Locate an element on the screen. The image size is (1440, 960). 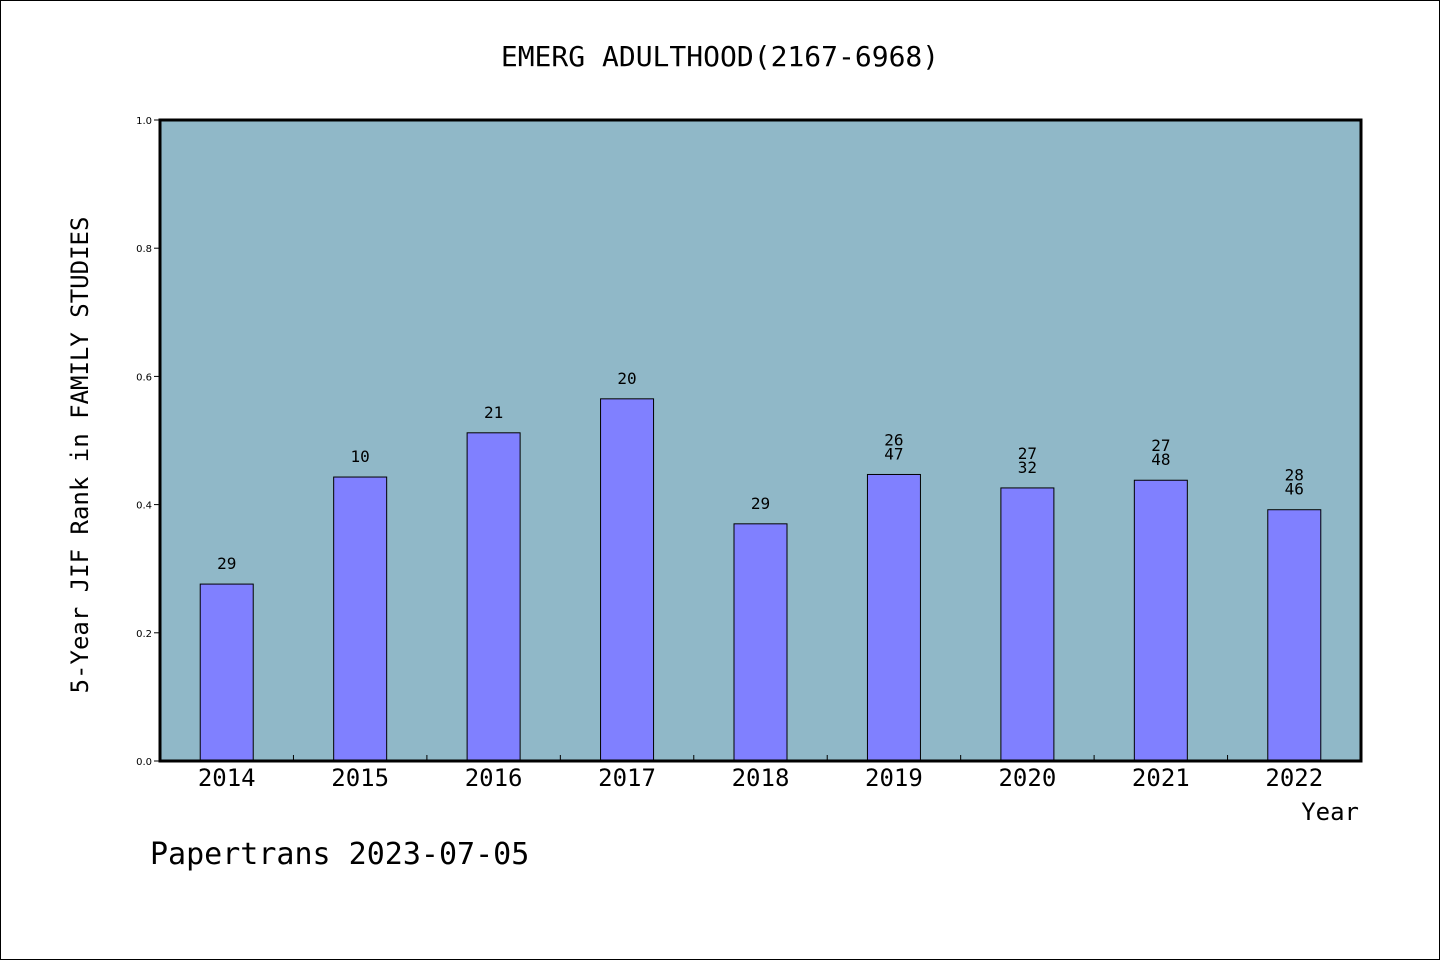
bar-2015 is located at coordinates (360, 619).